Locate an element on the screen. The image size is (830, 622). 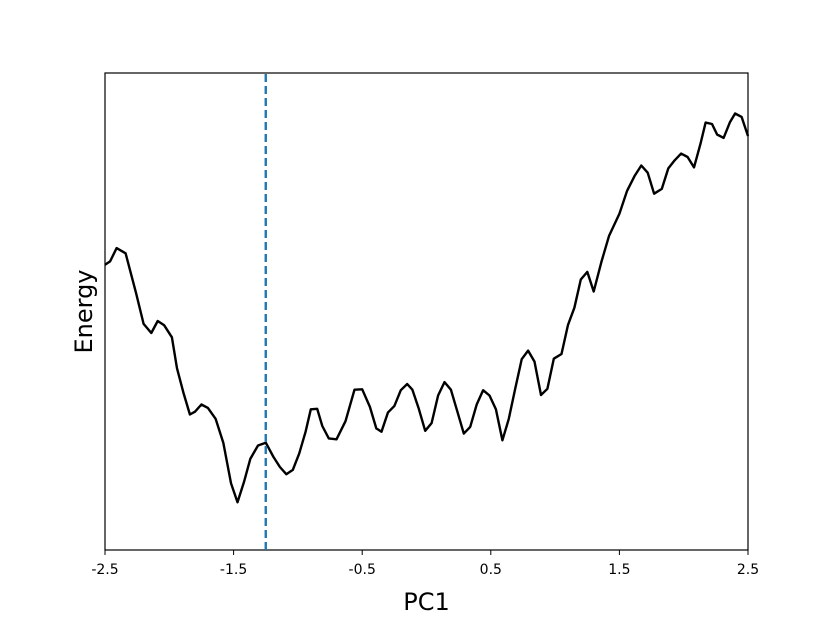
x-tick-label: -2.5 is located at coordinates (104, 570).